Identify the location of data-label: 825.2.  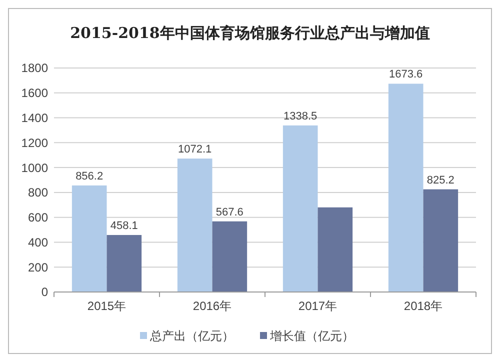
(440, 180).